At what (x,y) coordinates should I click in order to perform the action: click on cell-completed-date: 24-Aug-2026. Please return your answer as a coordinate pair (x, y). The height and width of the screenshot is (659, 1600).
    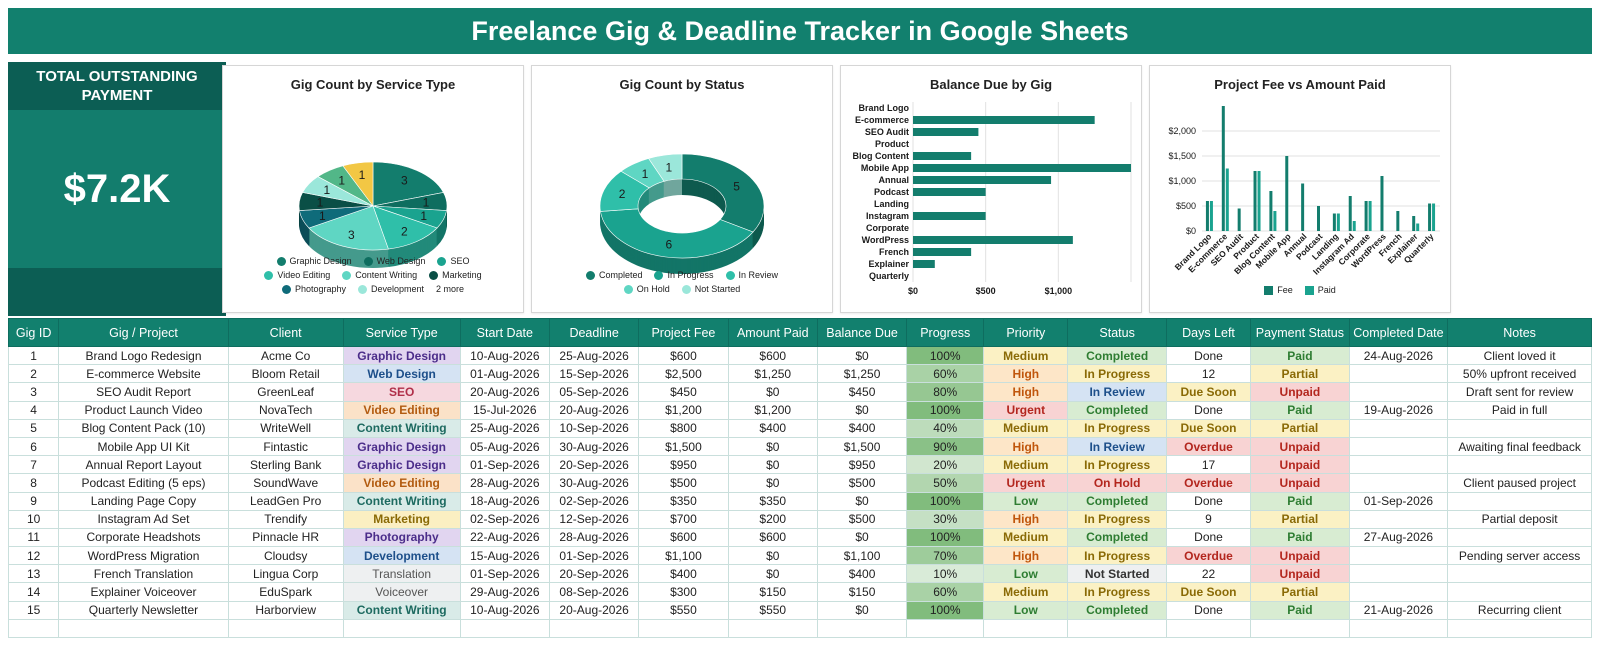
    Looking at the image, I should click on (1398, 355).